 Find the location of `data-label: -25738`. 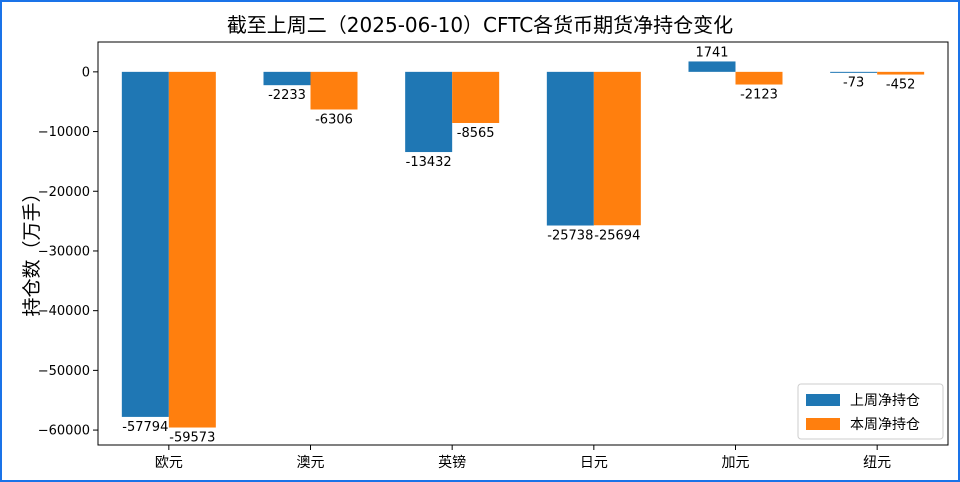

data-label: -25738 is located at coordinates (570, 236).